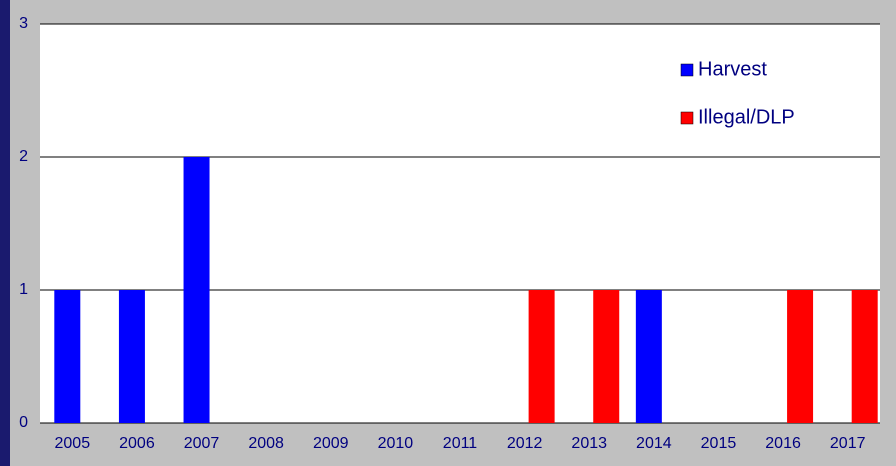 The height and width of the screenshot is (466, 896). What do you see at coordinates (331, 443) in the screenshot?
I see `x-tick-label: 2009` at bounding box center [331, 443].